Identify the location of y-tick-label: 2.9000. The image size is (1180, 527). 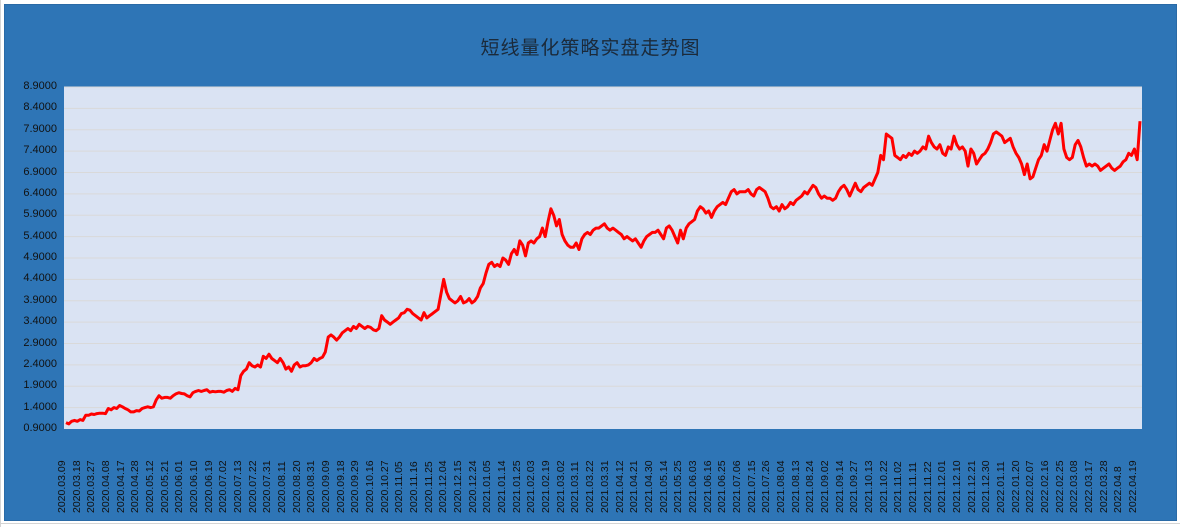
(40, 342).